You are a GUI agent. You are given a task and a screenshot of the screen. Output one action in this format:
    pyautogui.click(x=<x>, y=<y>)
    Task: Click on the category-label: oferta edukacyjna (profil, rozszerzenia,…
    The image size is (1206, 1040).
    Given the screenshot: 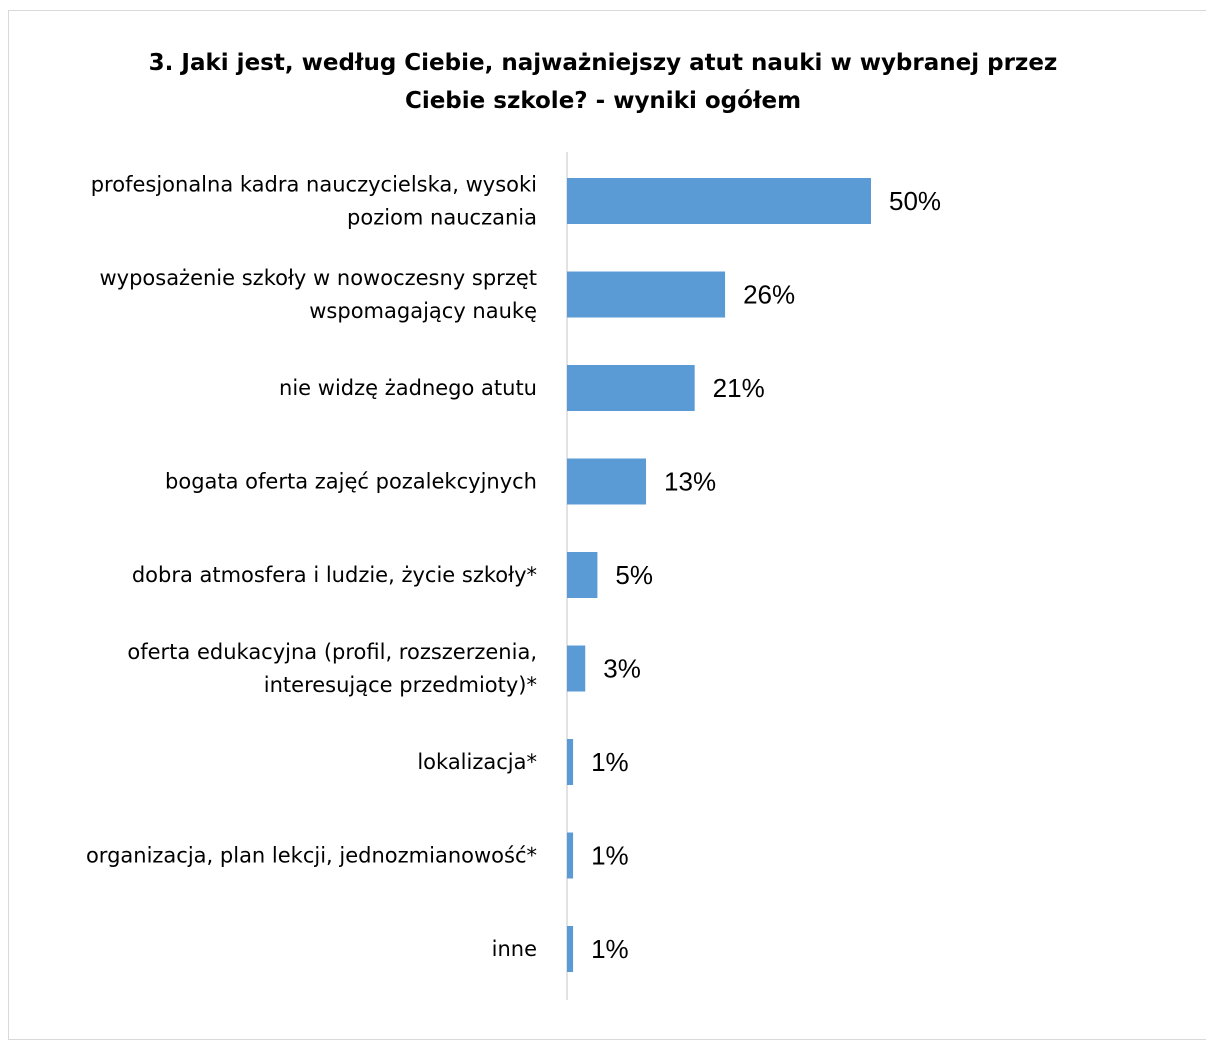 What is the action you would take?
    pyautogui.click(x=332, y=668)
    